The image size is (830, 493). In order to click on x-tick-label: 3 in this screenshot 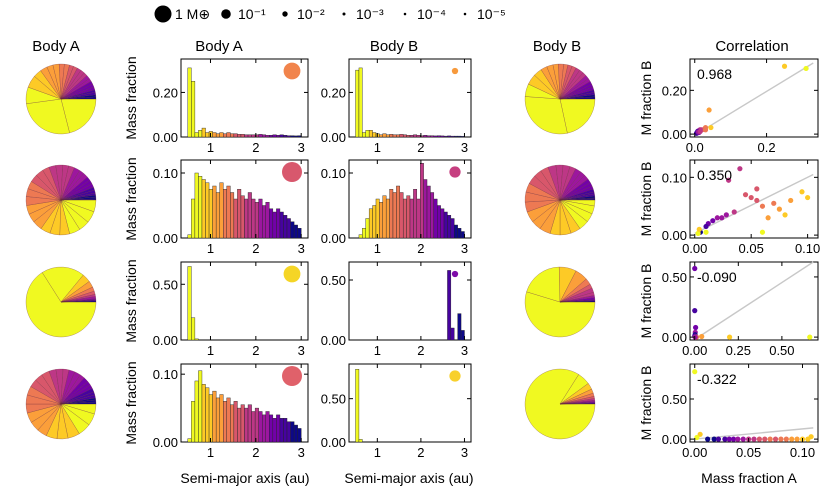, I will do `click(464, 248)`.